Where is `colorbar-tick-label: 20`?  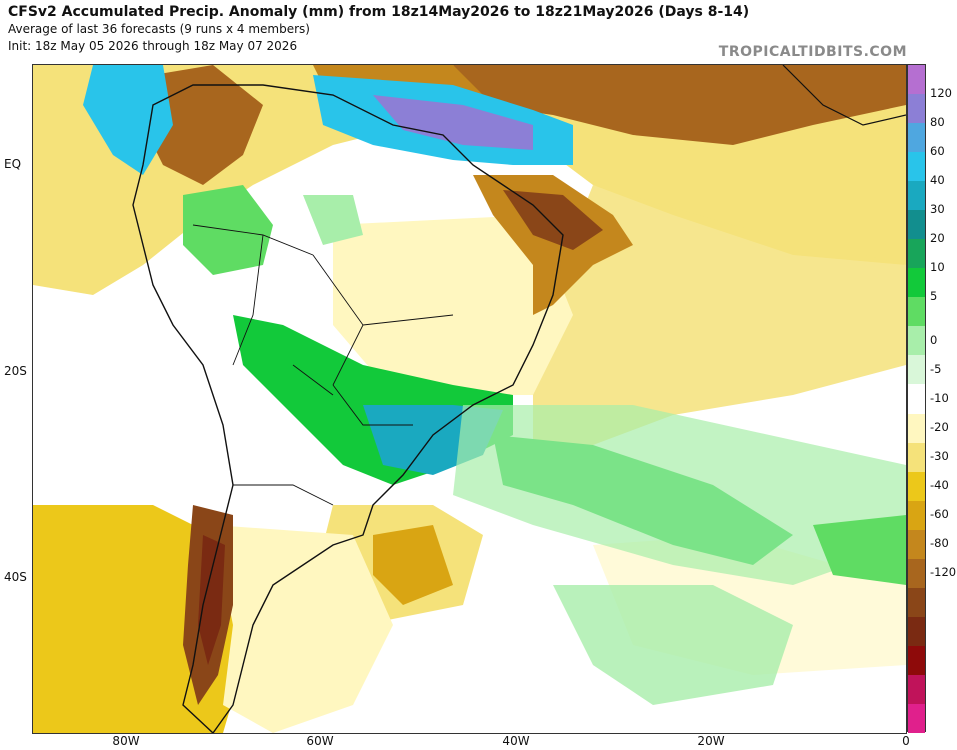 colorbar-tick-label: 20 is located at coordinates (937, 238).